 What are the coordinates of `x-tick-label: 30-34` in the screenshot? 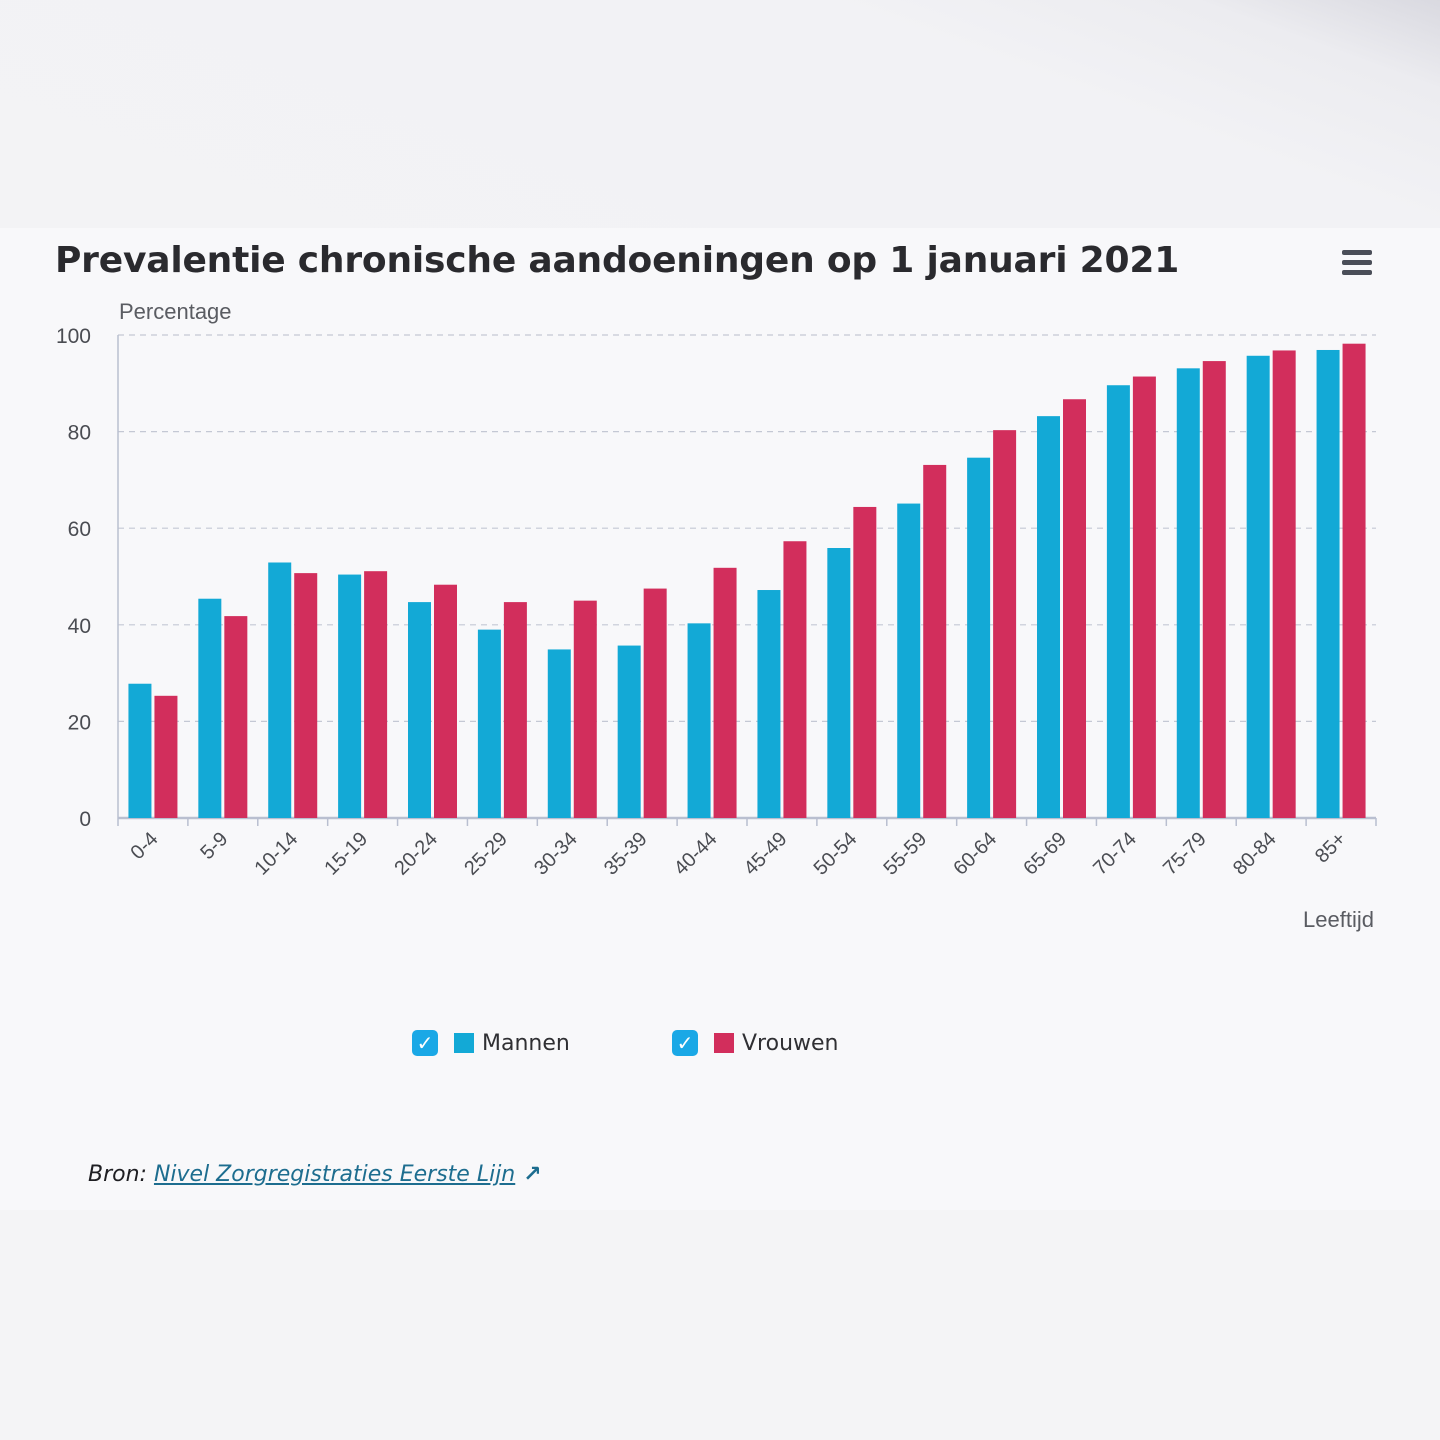 It's located at (556, 854).